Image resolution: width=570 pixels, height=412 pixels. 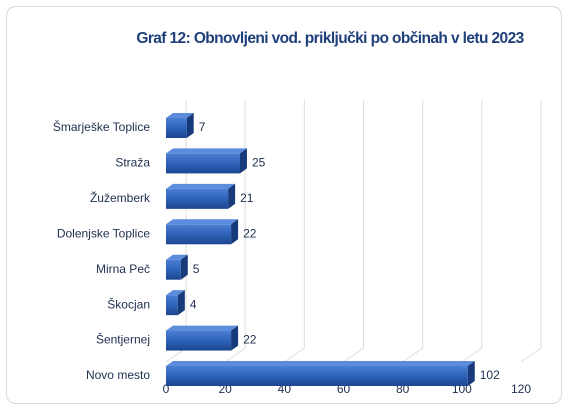 I want to click on data-label: 4, so click(x=193, y=304).